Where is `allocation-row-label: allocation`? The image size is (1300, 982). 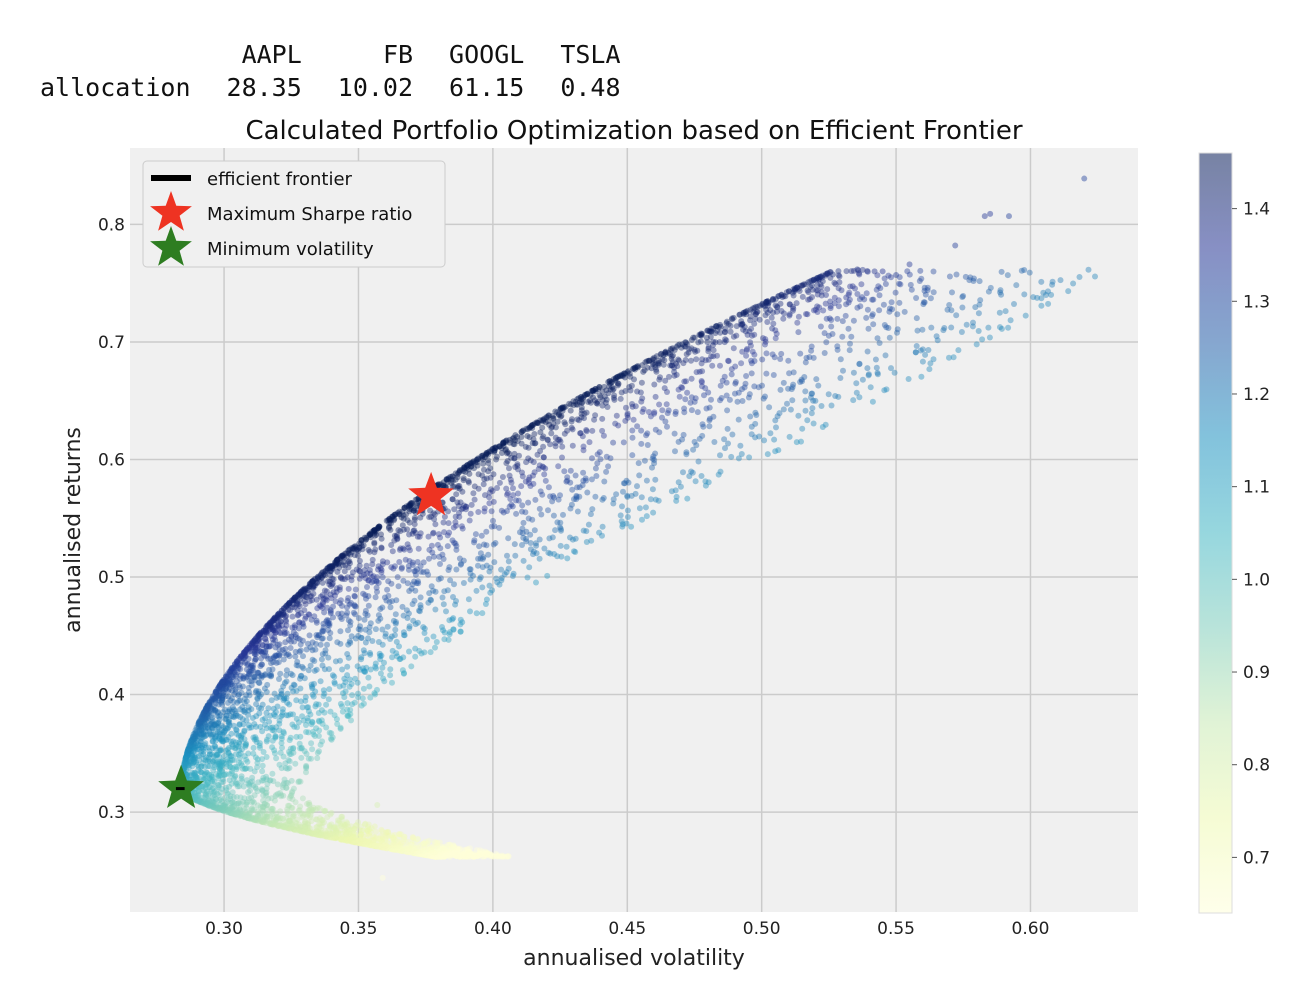
allocation-row-label: allocation is located at coordinates (115, 87).